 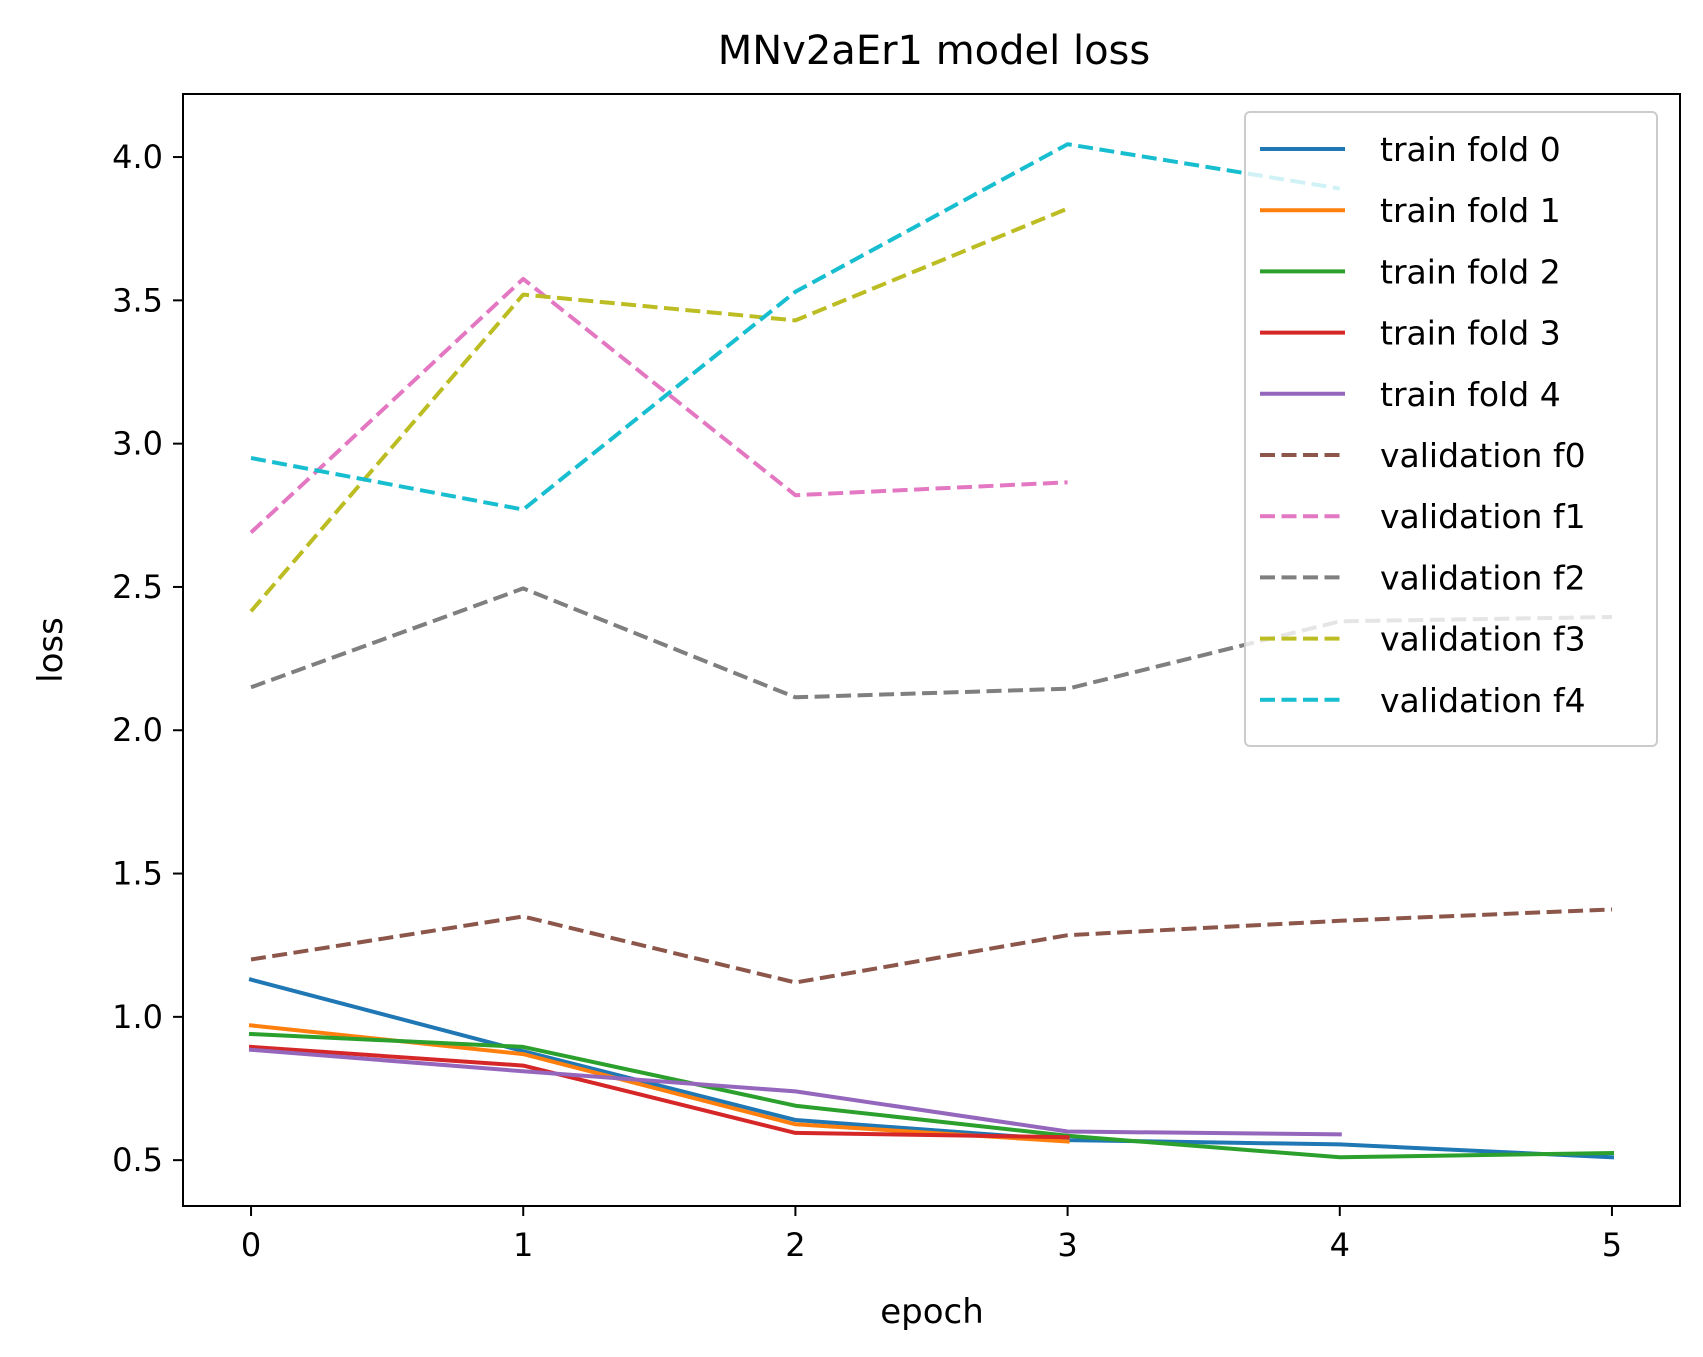 What do you see at coordinates (1470, 149) in the screenshot?
I see `legend-label-0: train fold 0` at bounding box center [1470, 149].